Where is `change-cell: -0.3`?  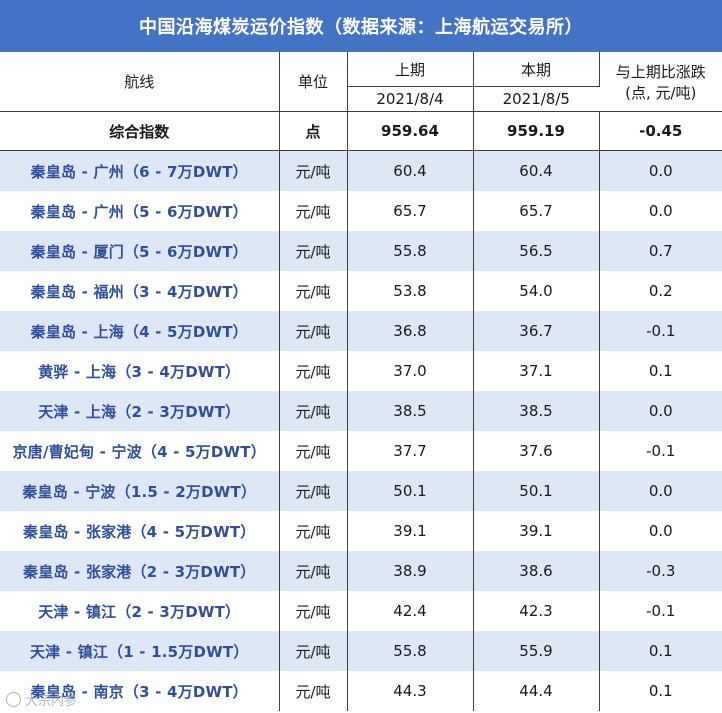 change-cell: -0.3 is located at coordinates (660, 571).